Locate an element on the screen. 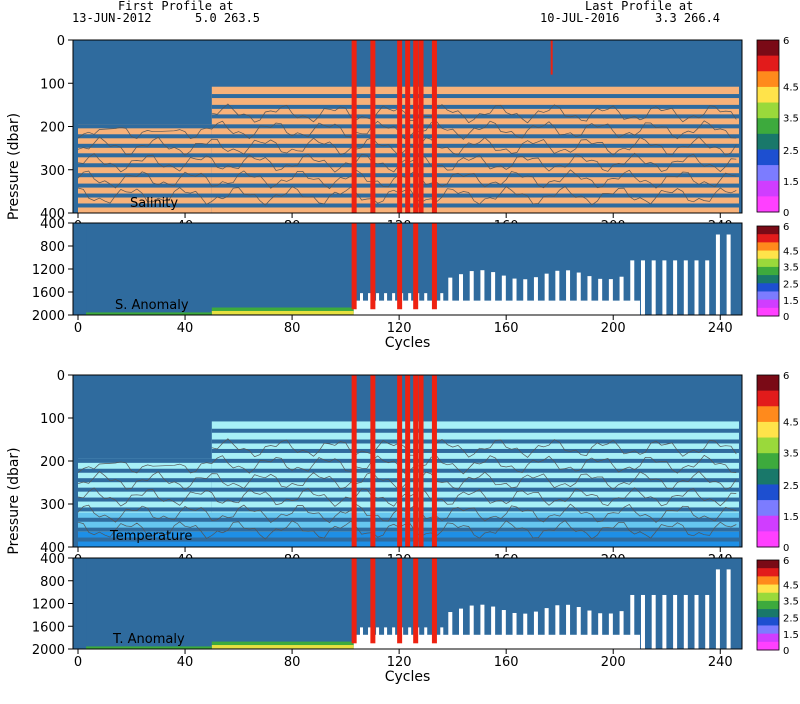 This screenshot has height=704, width=800. anomaly-strip is located at coordinates (149, 313).